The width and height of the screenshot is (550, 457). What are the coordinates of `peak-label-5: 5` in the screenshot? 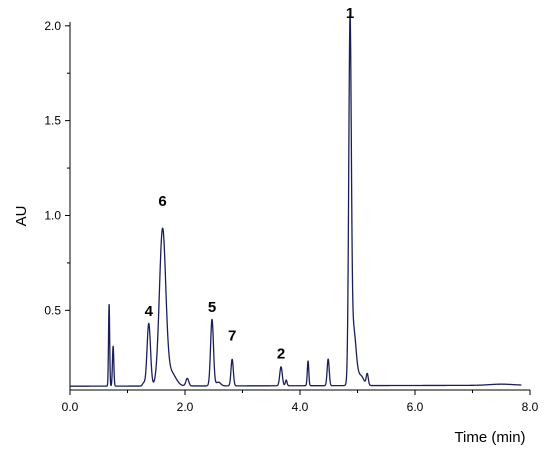 It's located at (212, 307).